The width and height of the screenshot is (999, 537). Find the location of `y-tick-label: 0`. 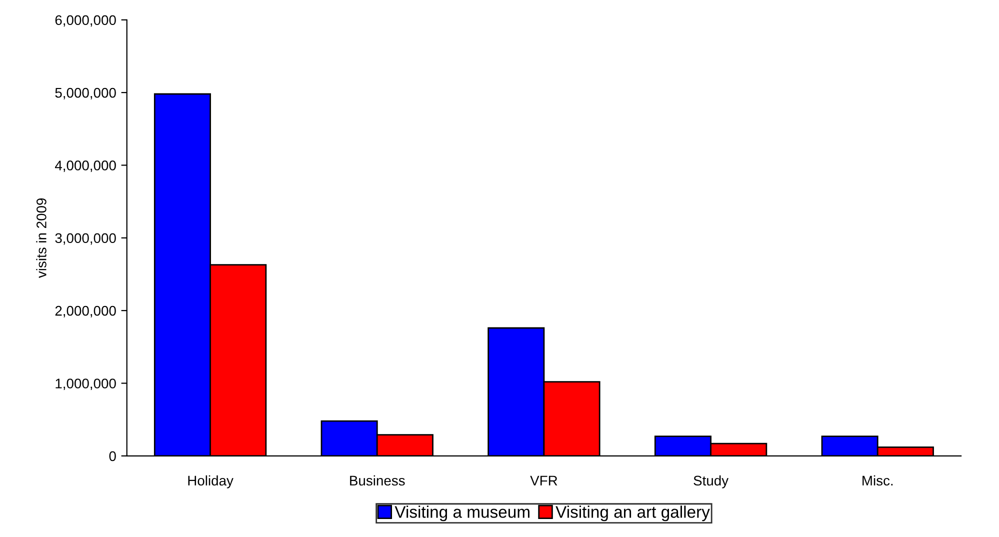

y-tick-label: 0 is located at coordinates (112, 456).